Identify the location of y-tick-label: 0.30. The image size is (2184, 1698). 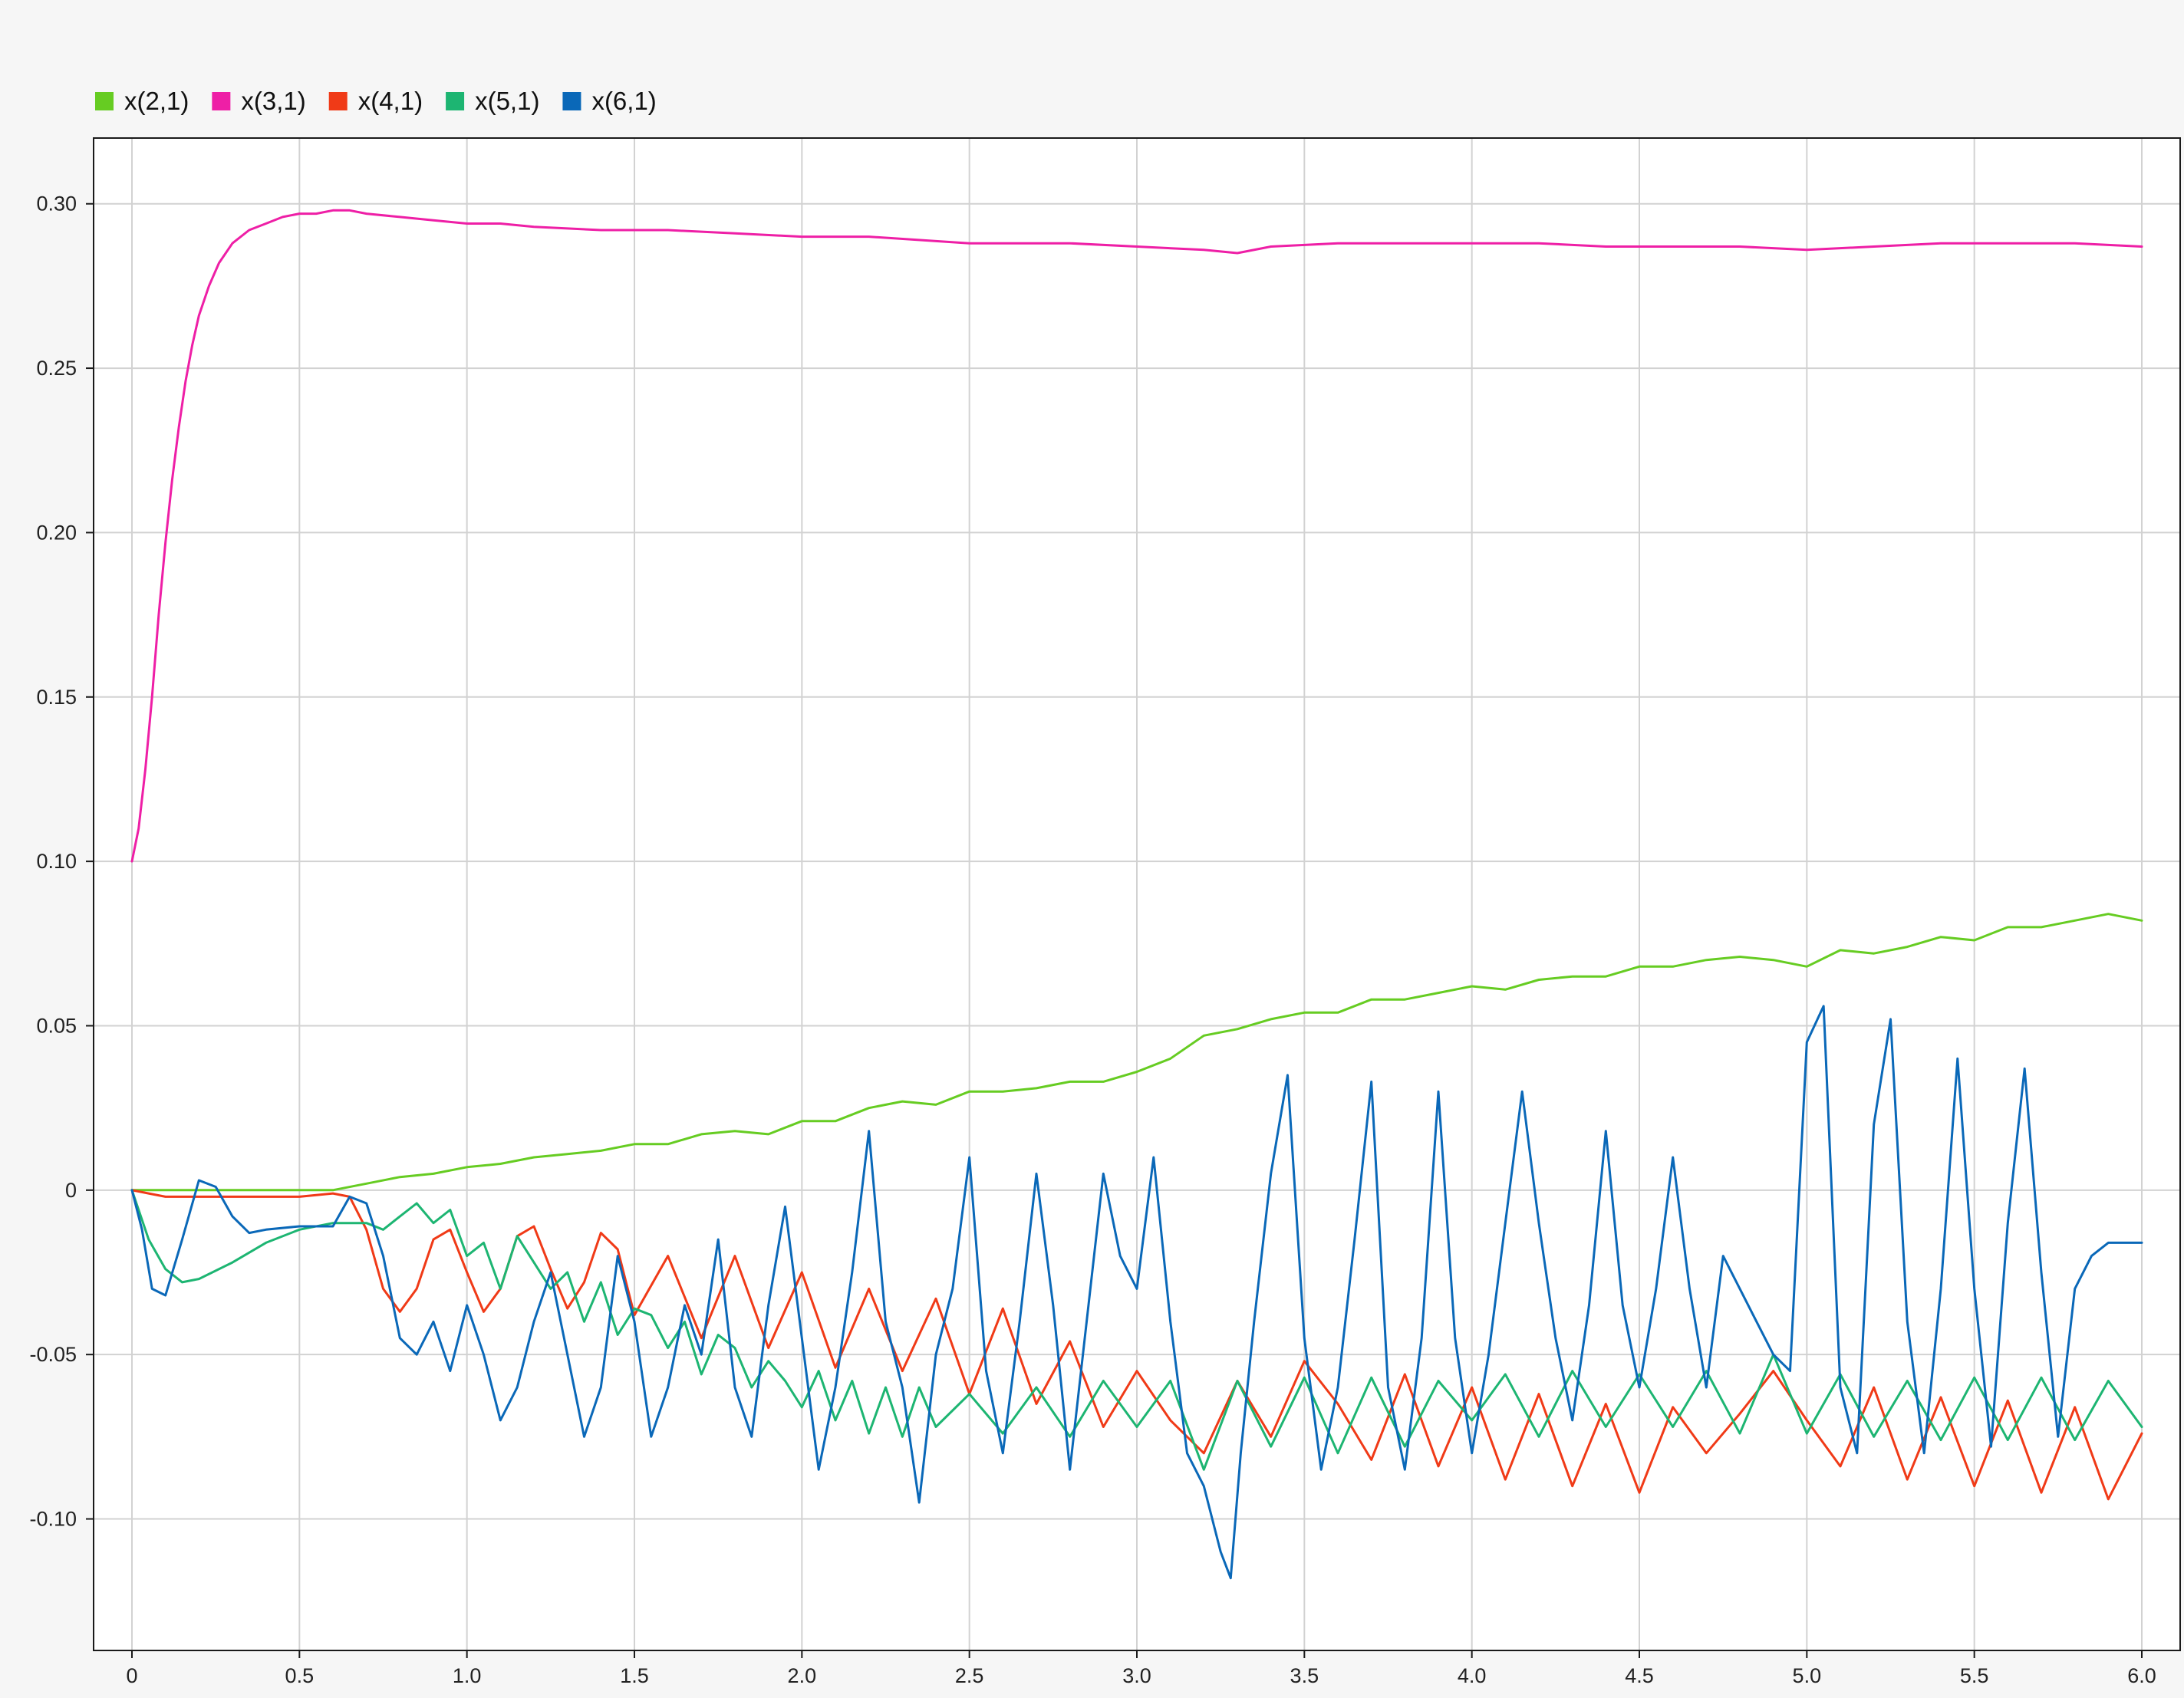
(56, 204).